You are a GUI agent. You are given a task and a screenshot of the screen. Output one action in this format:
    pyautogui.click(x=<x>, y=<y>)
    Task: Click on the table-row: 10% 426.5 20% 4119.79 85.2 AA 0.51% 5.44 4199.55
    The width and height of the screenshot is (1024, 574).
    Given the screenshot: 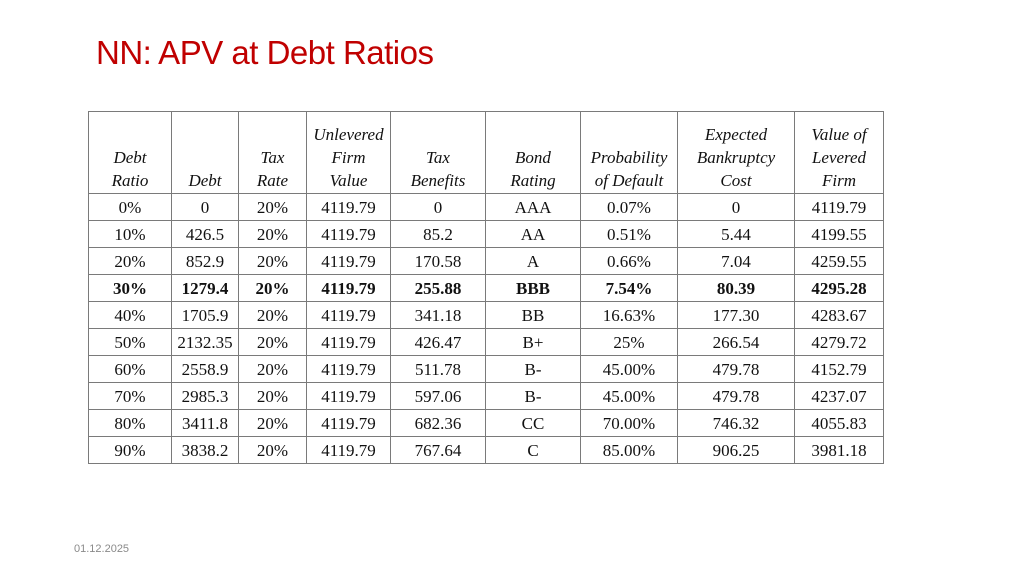 What is the action you would take?
    pyautogui.click(x=486, y=234)
    